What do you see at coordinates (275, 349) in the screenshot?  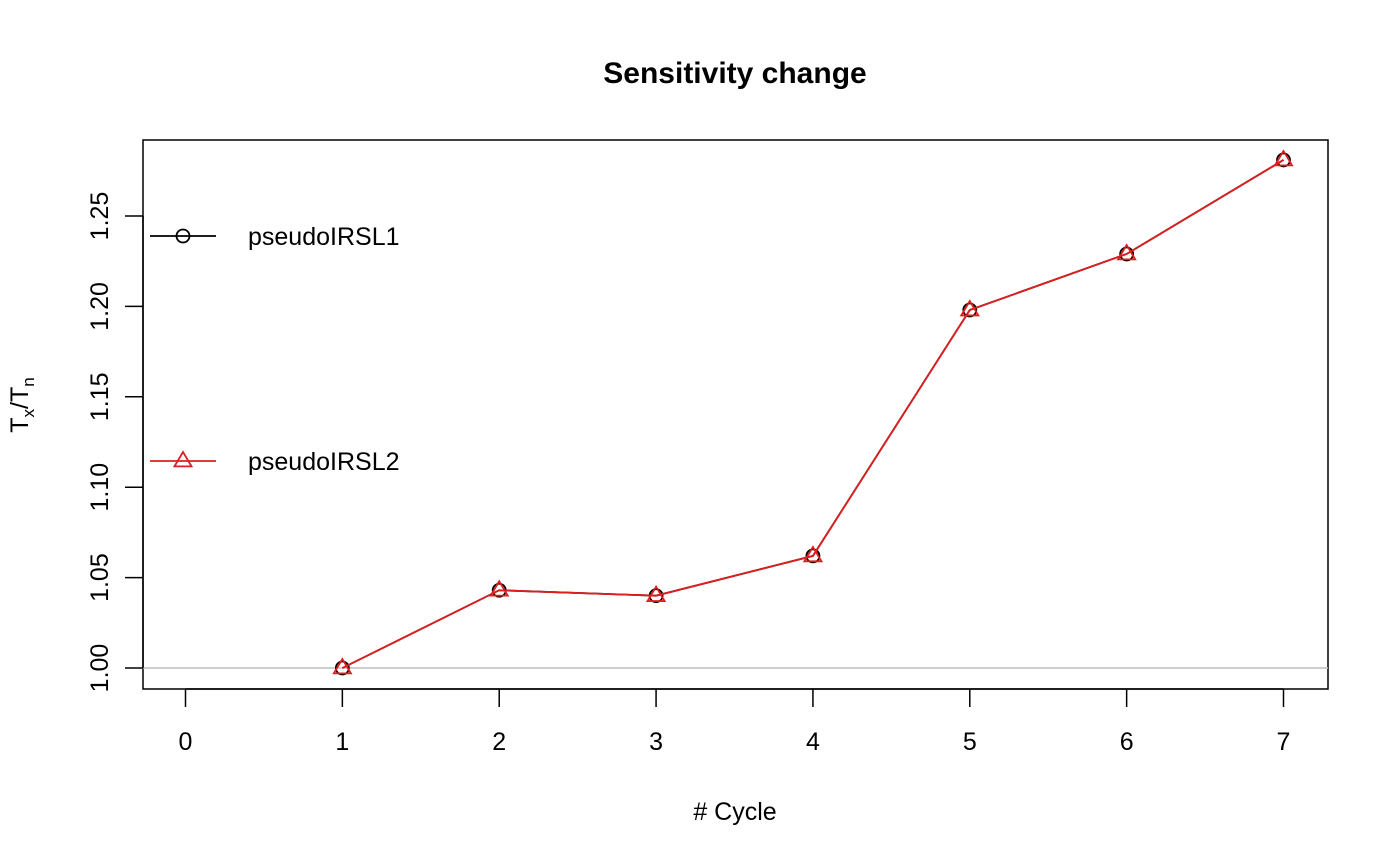 I see `legend: pseudoIRSL1 pseudoIRSL2` at bounding box center [275, 349].